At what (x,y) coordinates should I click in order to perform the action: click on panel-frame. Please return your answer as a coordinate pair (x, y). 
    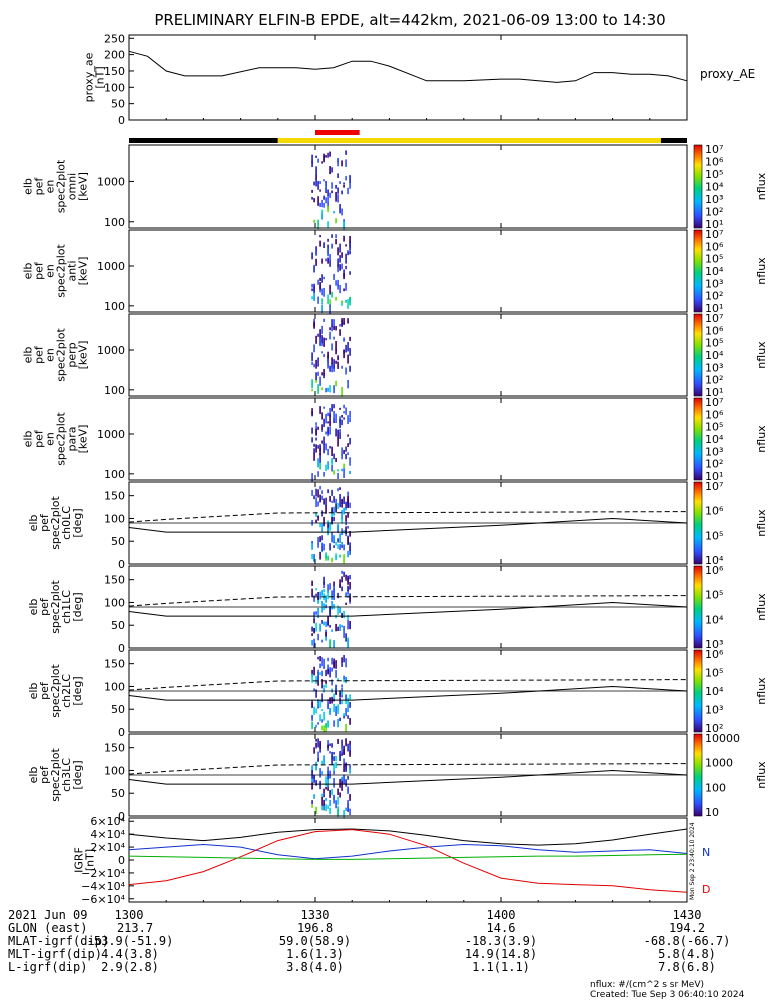
    Looking at the image, I should click on (408, 271).